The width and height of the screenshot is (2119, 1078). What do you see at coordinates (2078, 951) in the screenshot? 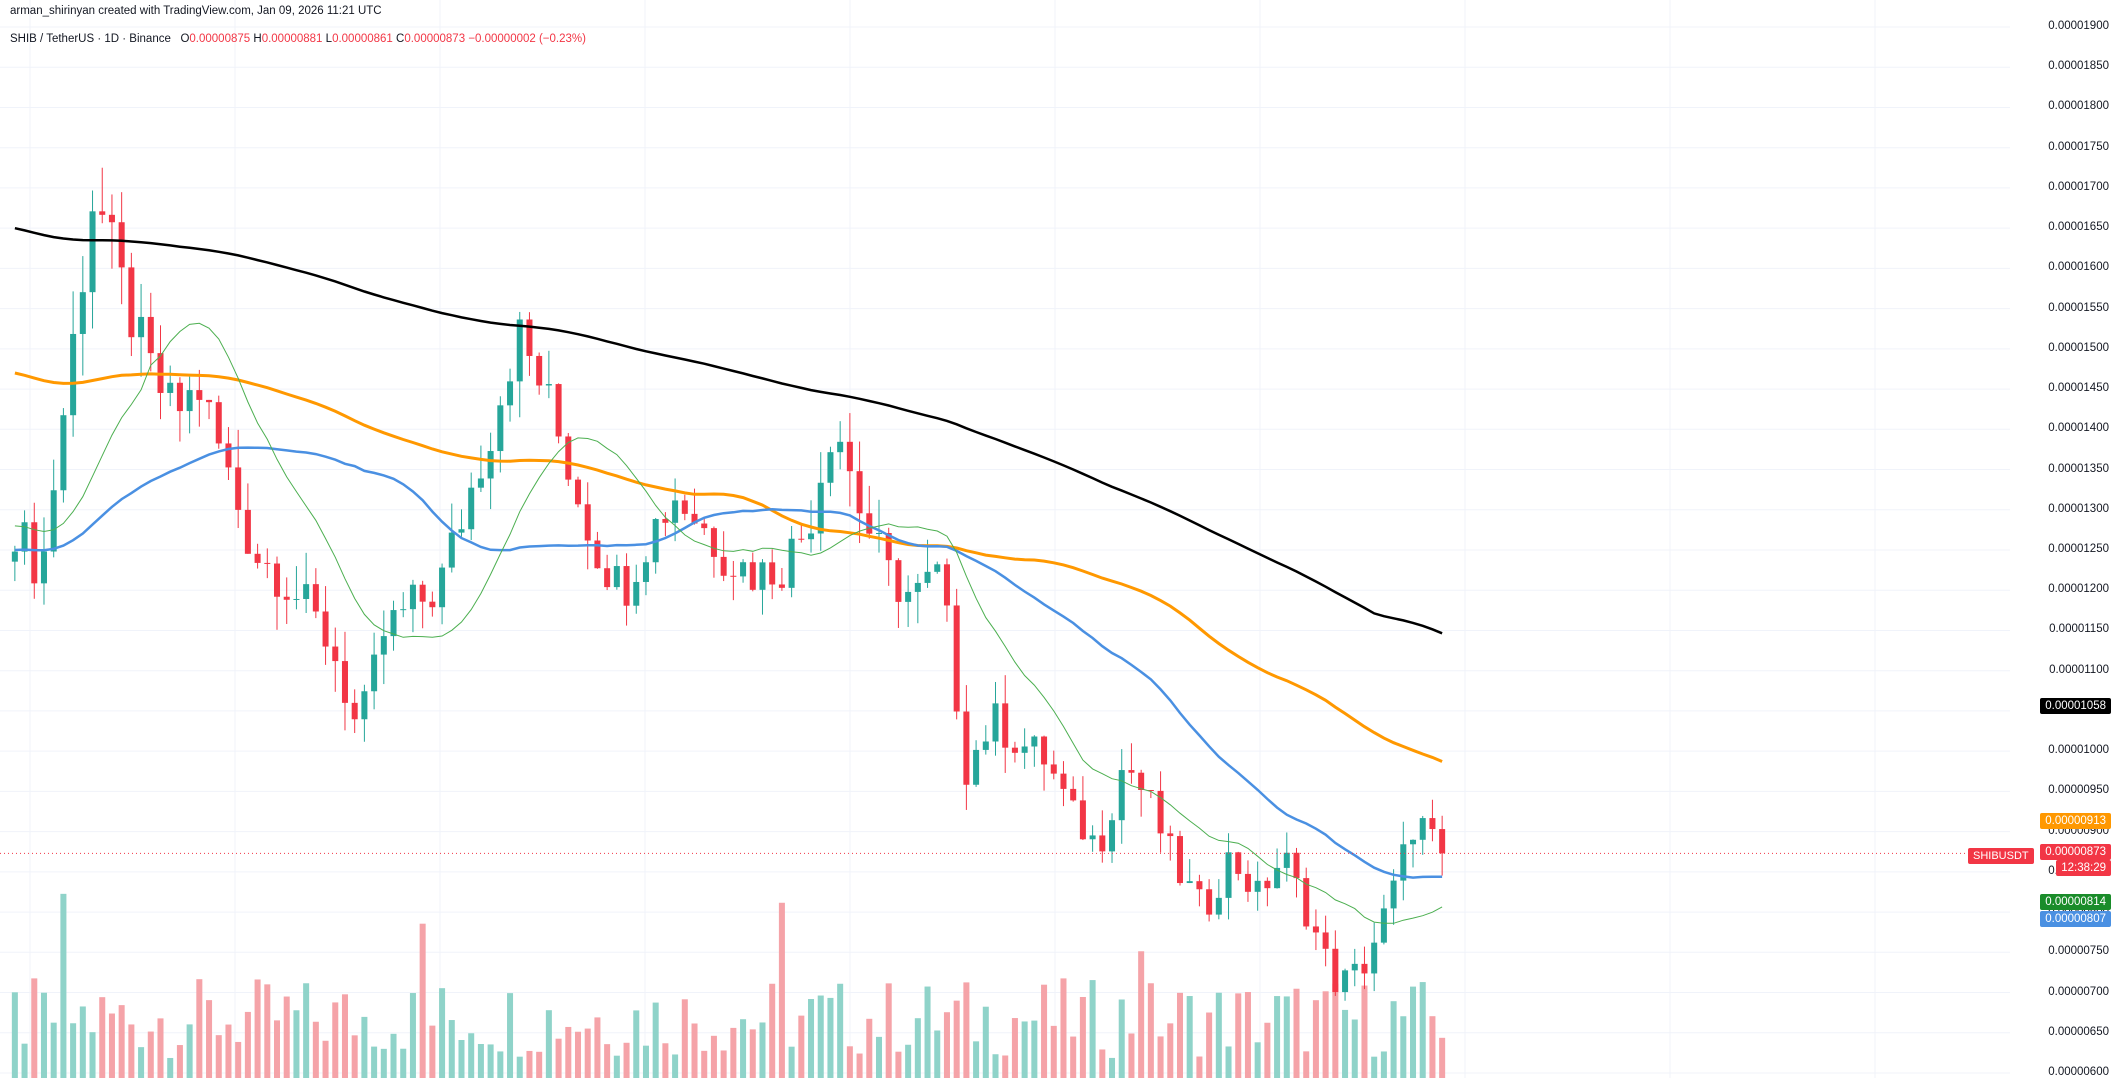
I see `price-tick-label: 0.00000750` at bounding box center [2078, 951].